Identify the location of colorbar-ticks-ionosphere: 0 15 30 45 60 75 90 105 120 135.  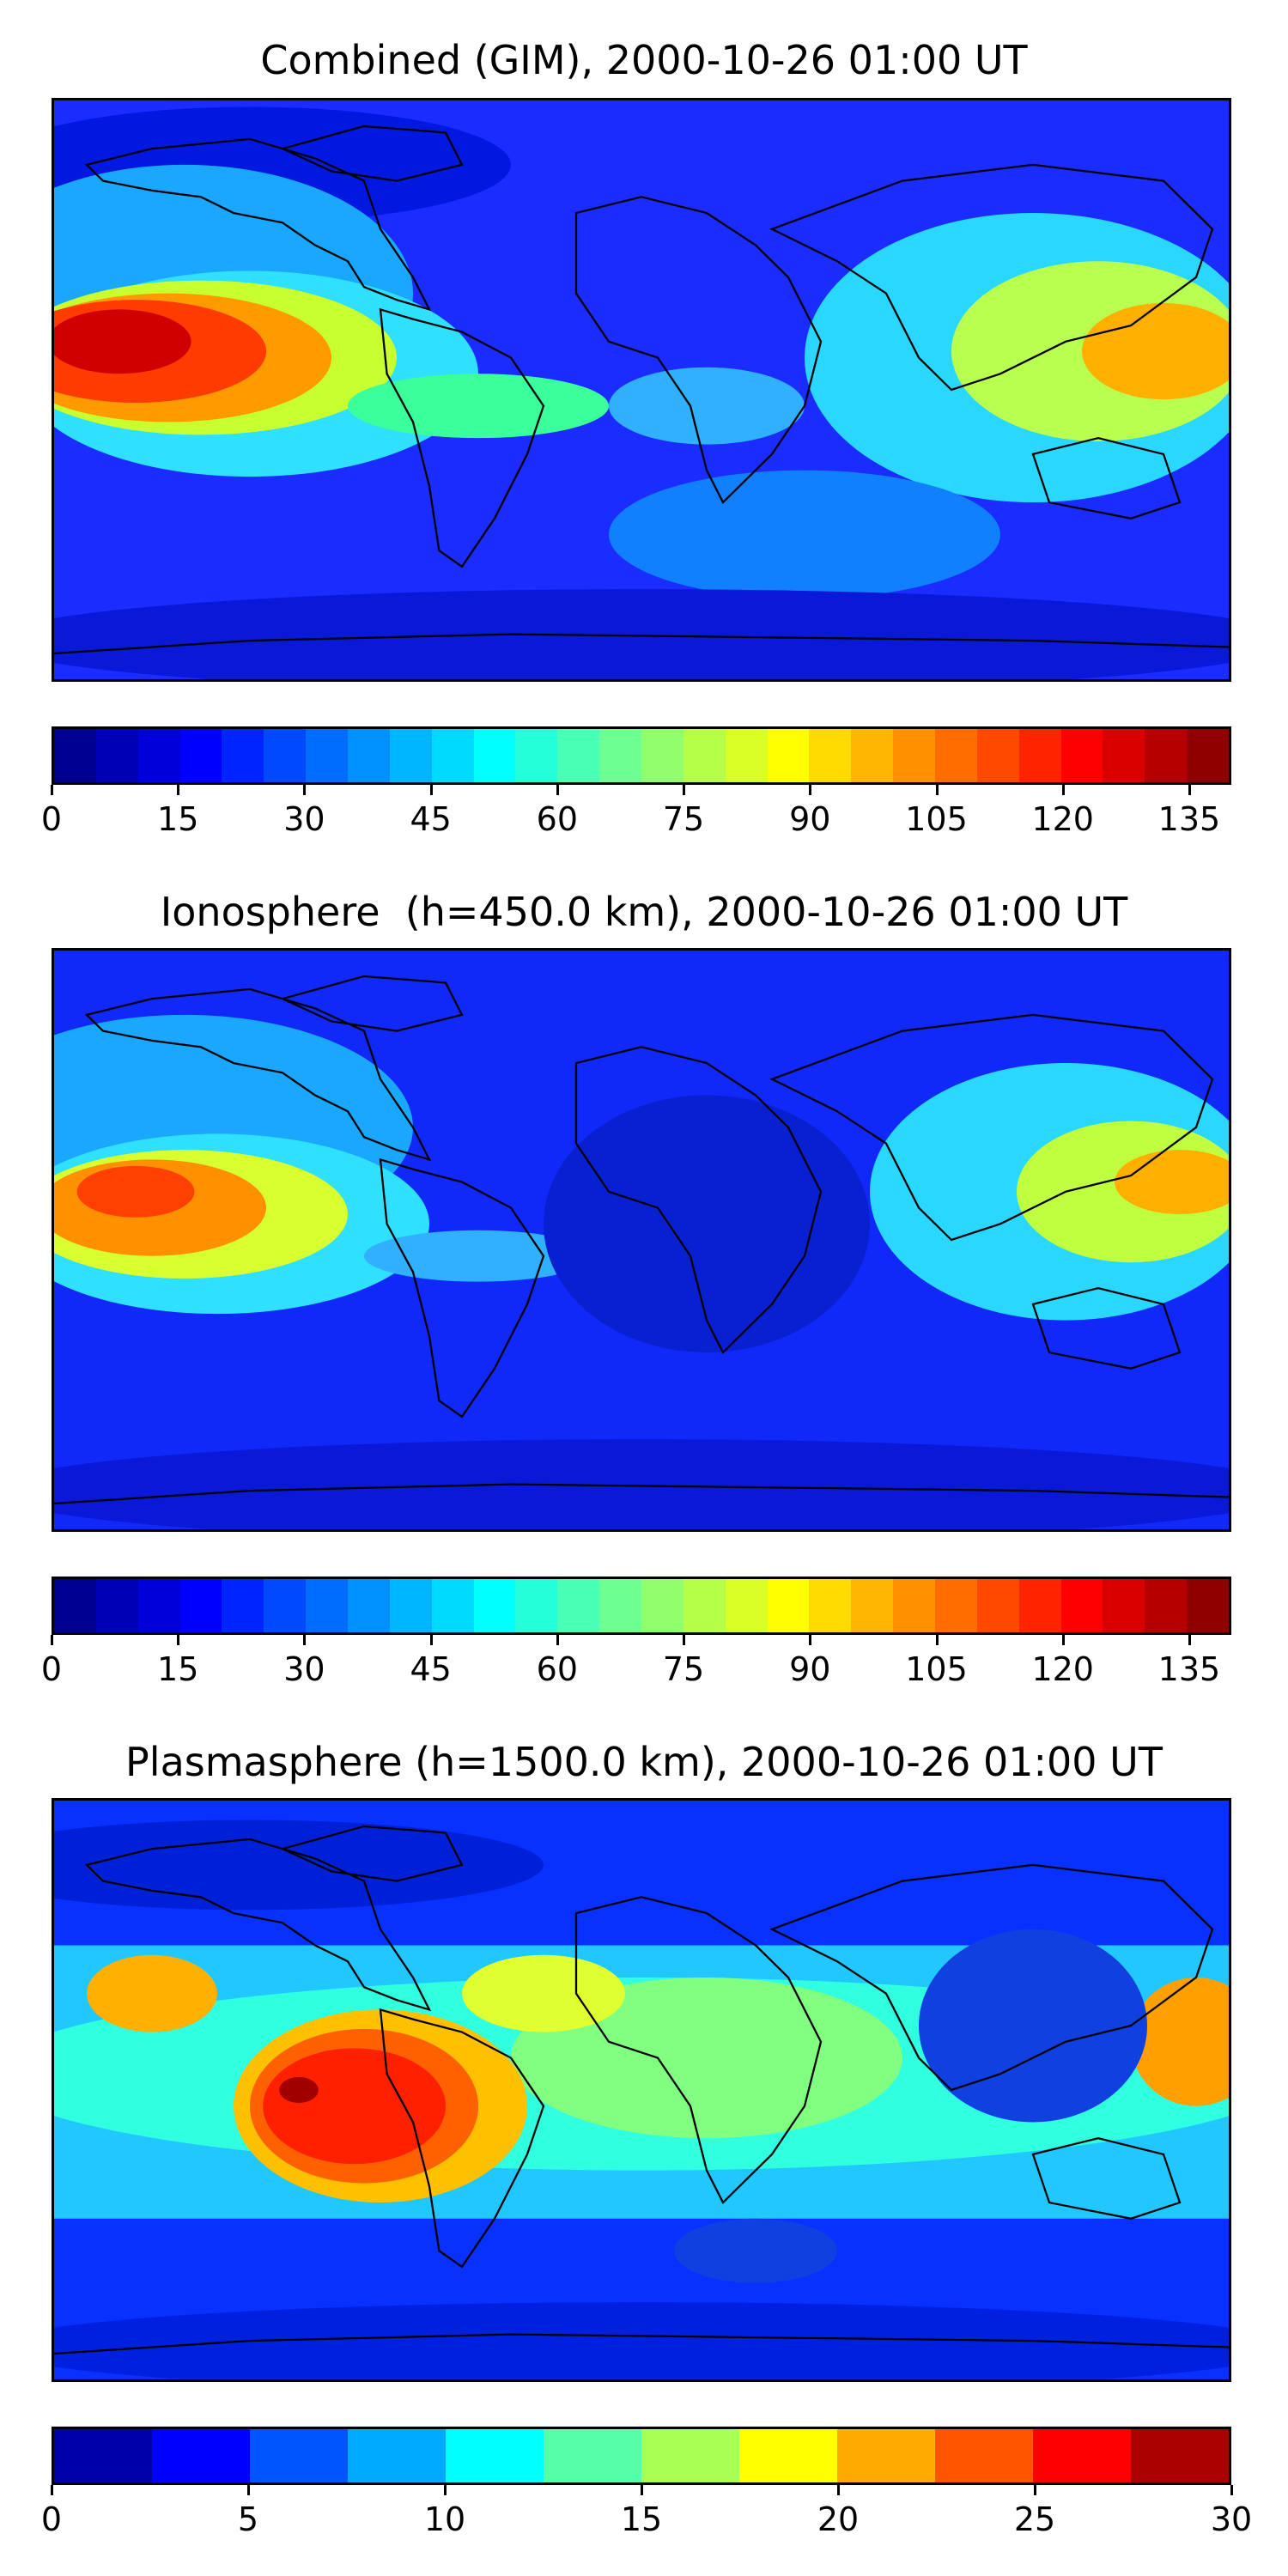
(636, 1661).